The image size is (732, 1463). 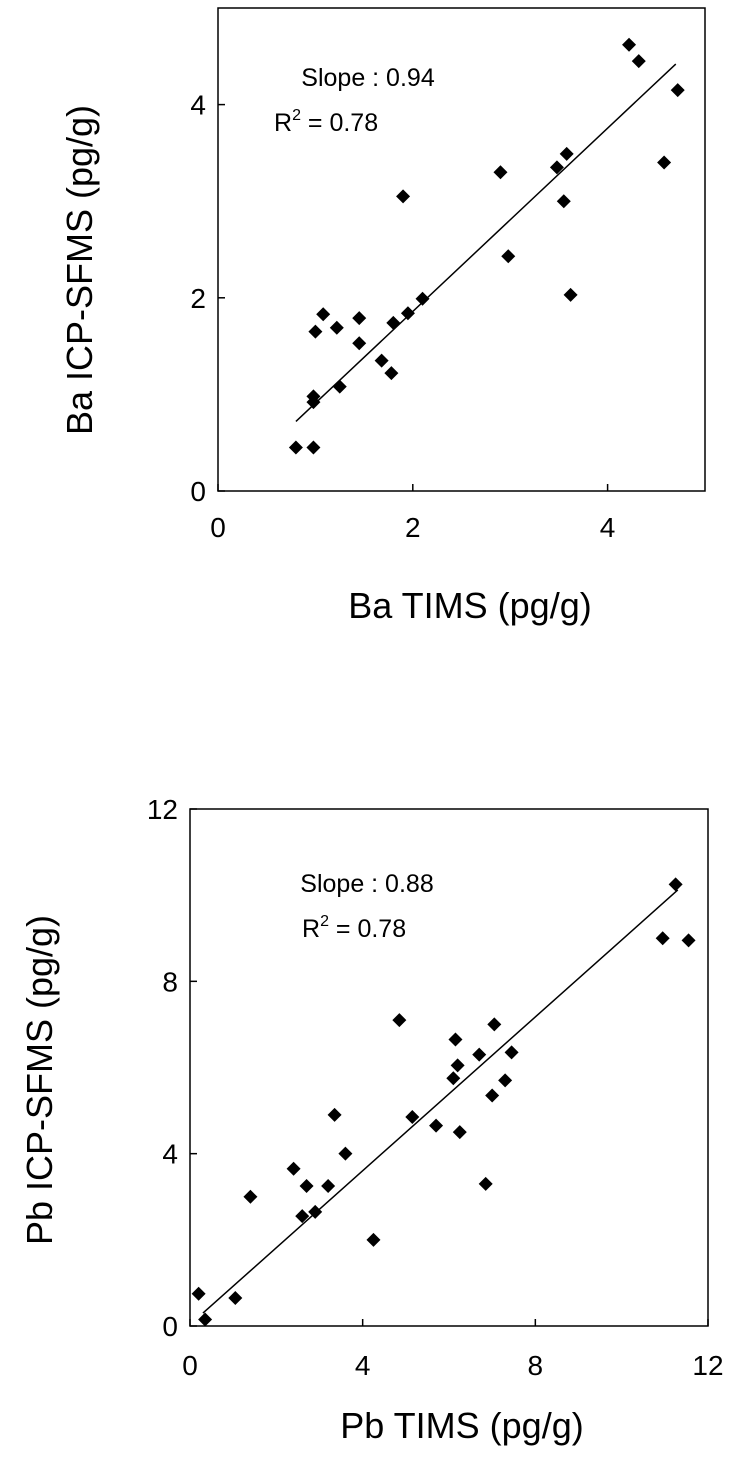 I want to click on pb-r2-prefix: R, so click(x=311, y=929).